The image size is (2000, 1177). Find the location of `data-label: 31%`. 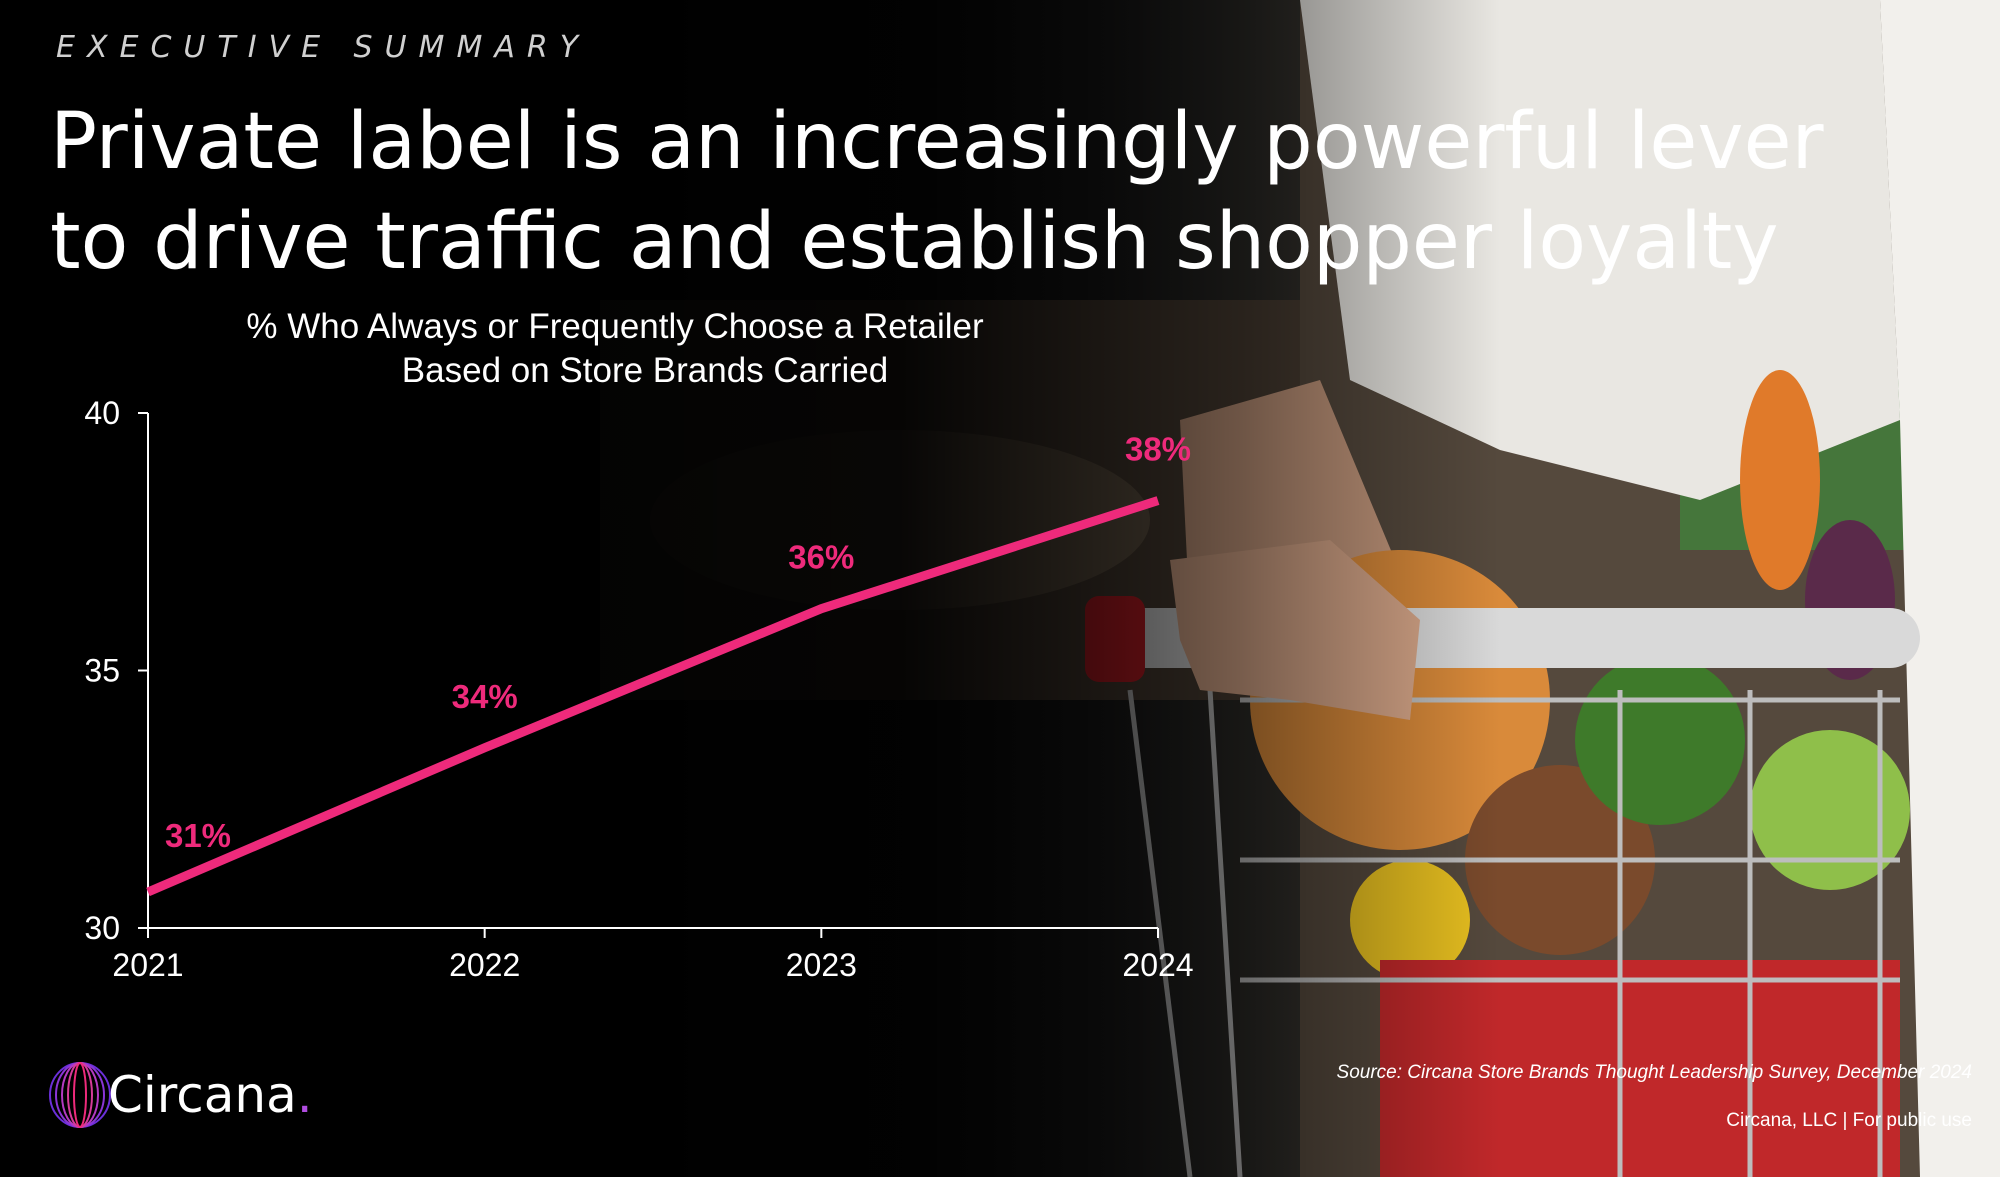

data-label: 31% is located at coordinates (198, 835).